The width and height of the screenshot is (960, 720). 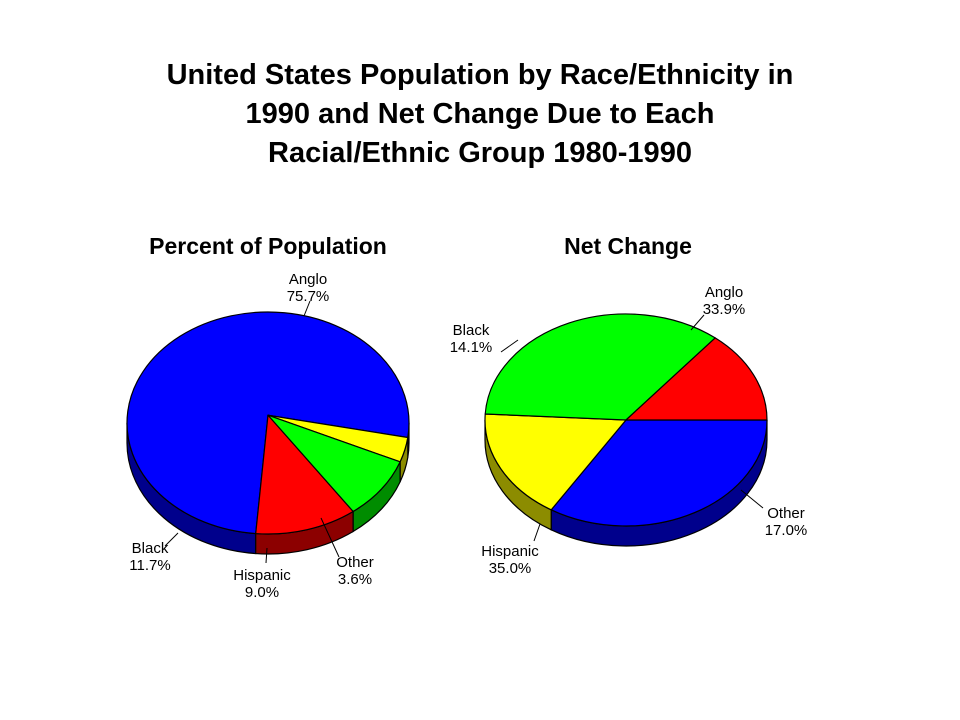 I want to click on pie-1-leader-anglo, so click(x=307, y=308).